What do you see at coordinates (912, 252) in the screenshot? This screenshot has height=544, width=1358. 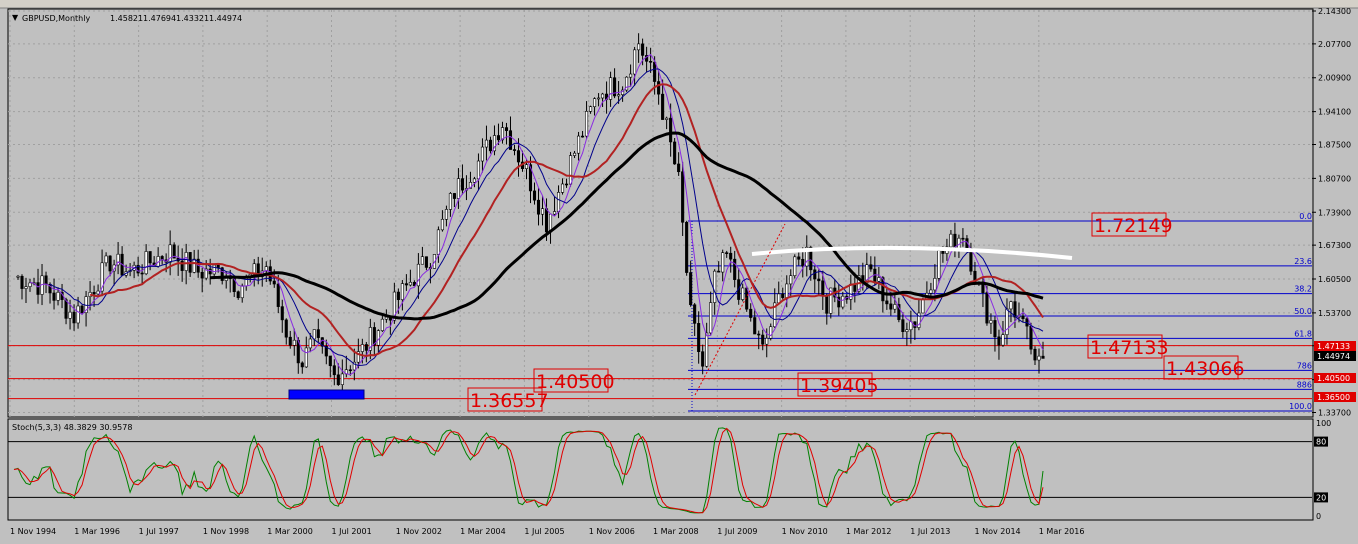 I see `resistance-arc-drawing` at bounding box center [912, 252].